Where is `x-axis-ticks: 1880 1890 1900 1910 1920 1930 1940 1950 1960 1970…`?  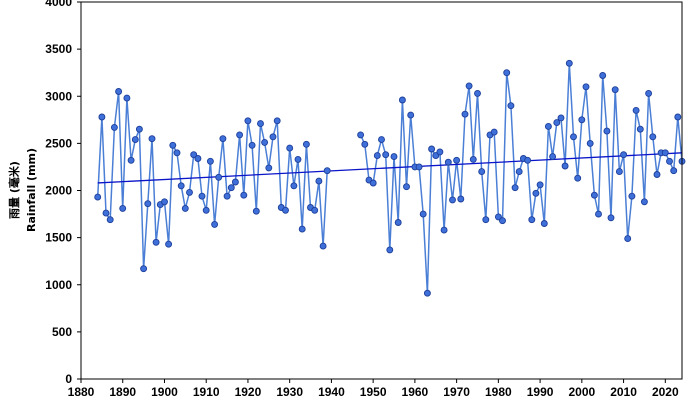
x-axis-ticks: 1880 1890 1900 1910 1920 1930 1940 1950 1960 1970… is located at coordinates (373, 389).